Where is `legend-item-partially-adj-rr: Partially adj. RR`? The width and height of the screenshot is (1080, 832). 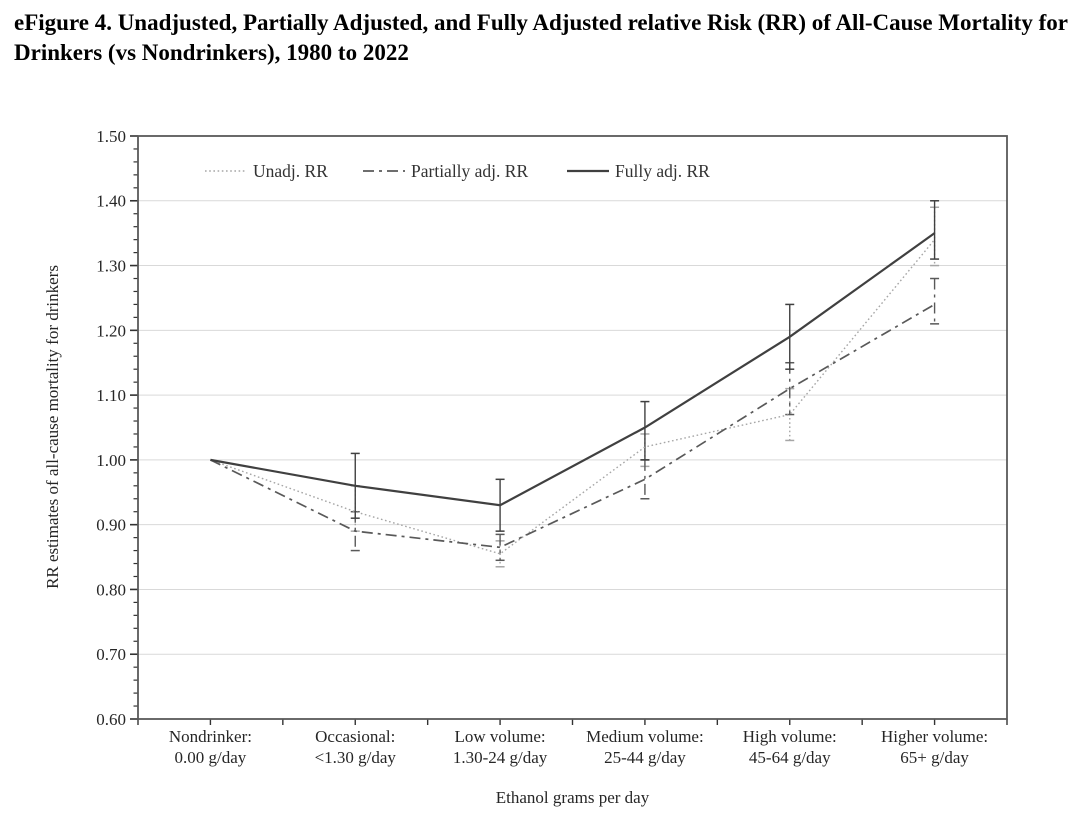
legend-item-partially-adj-rr: Partially adj. RR is located at coordinates (445, 171).